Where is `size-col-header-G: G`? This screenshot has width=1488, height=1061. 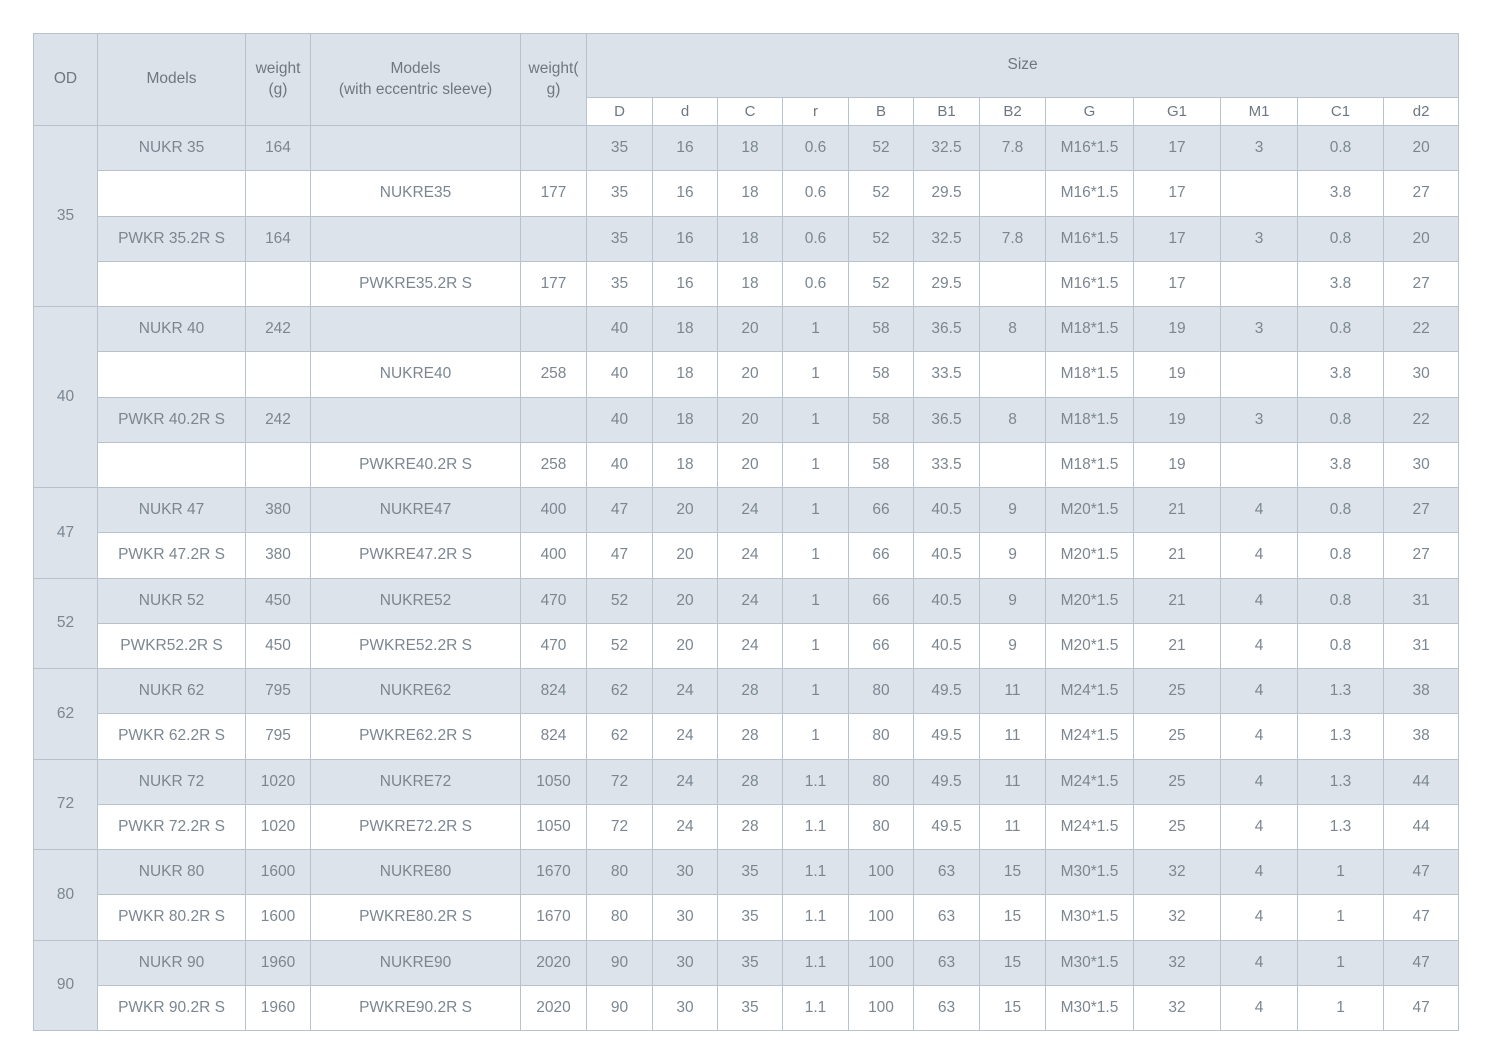 size-col-header-G: G is located at coordinates (1089, 111).